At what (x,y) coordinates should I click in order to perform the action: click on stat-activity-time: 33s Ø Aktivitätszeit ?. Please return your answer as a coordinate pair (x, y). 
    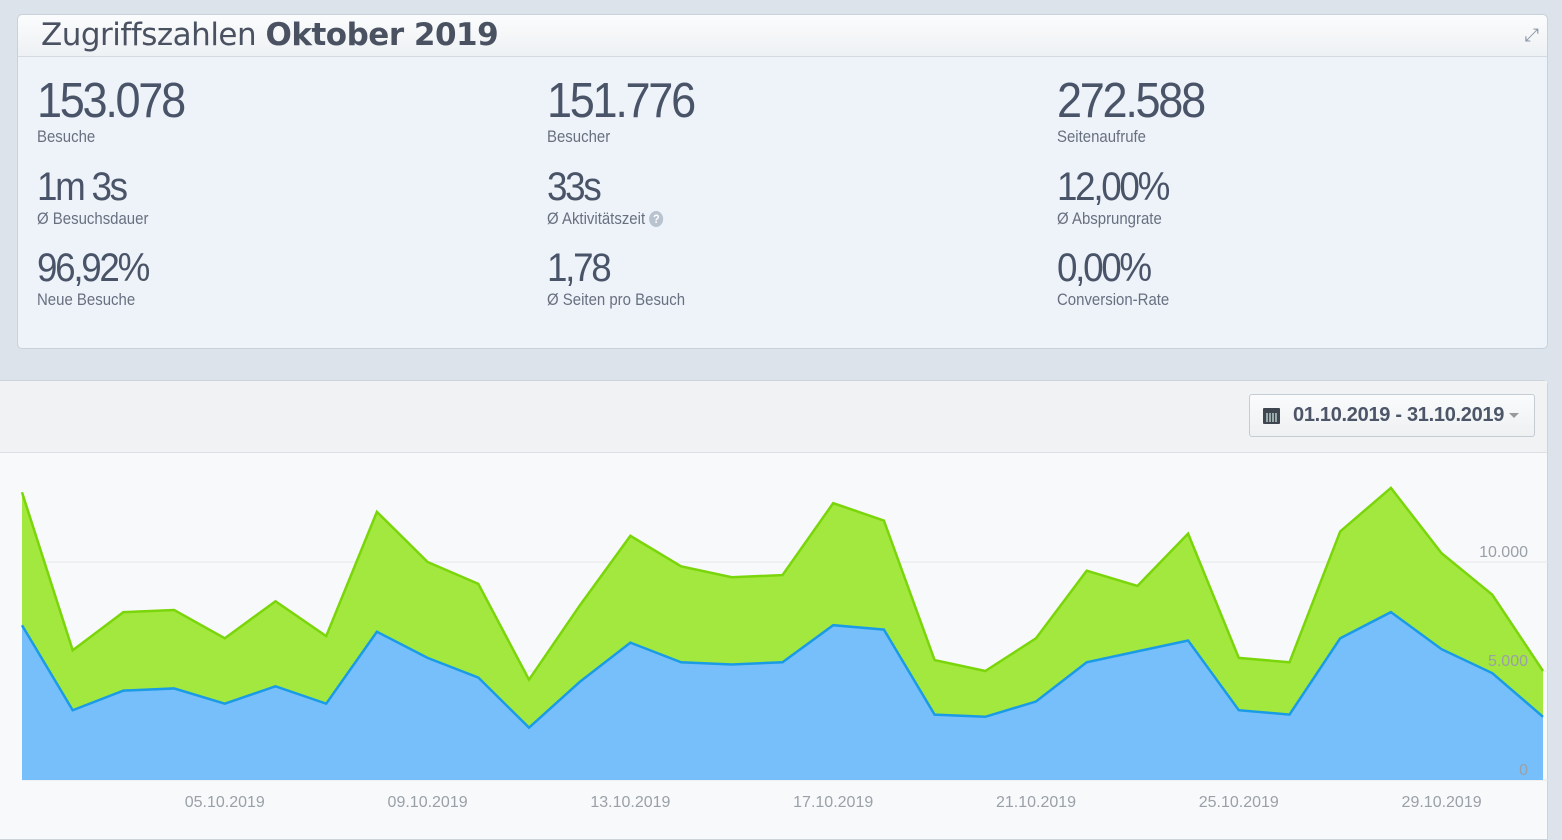
    Looking at the image, I should click on (613, 197).